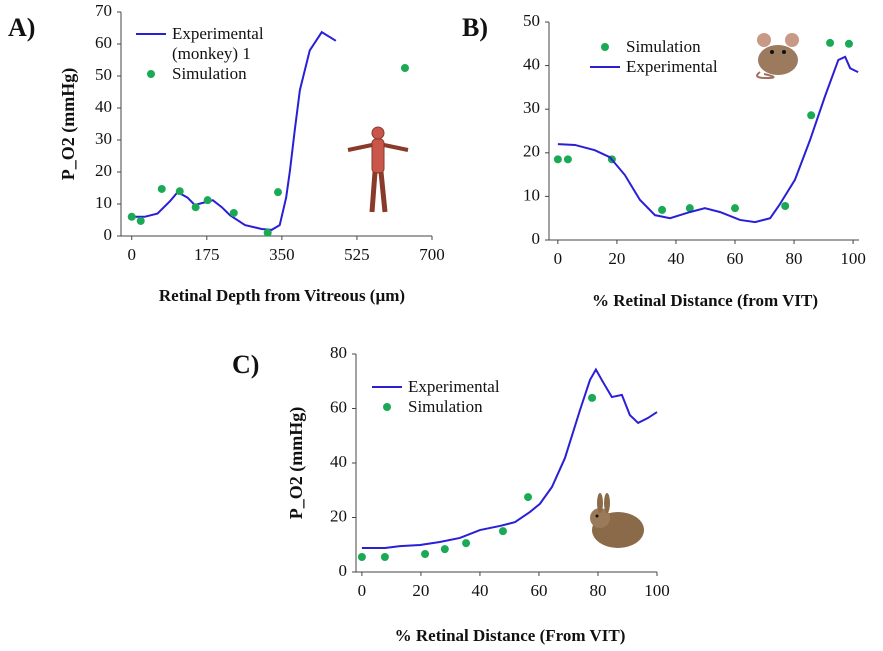 This screenshot has height=651, width=883. Describe the element at coordinates (245, 364) in the screenshot. I see `panel-label: C)` at that location.